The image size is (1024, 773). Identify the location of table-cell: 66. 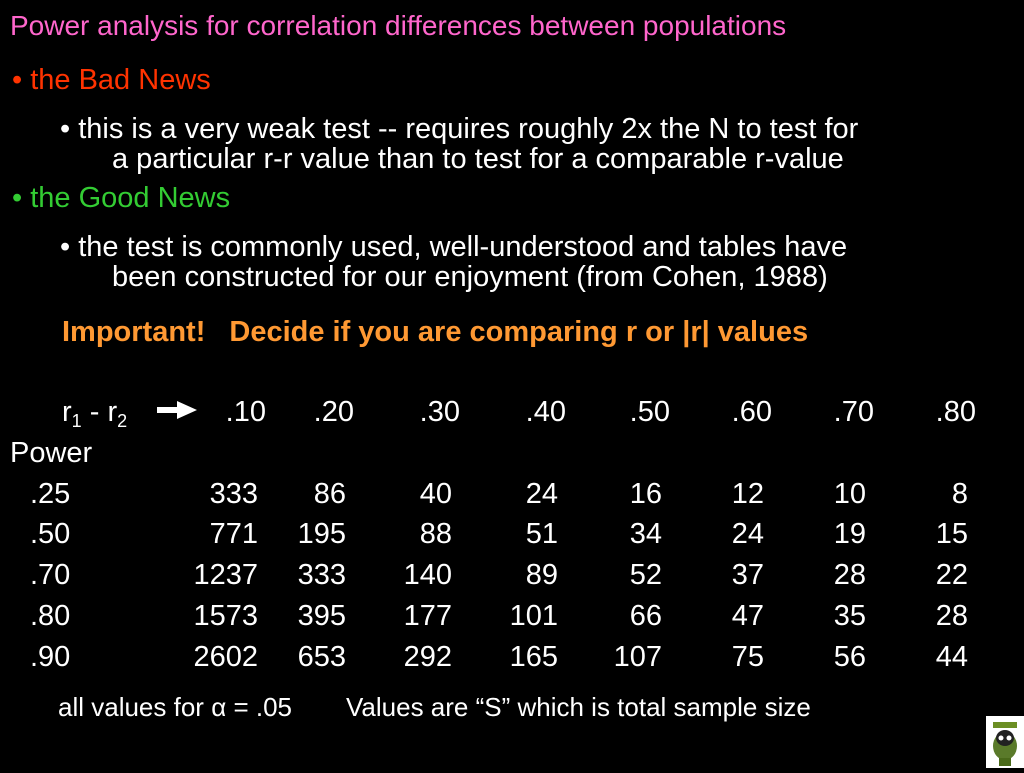
(645, 616).